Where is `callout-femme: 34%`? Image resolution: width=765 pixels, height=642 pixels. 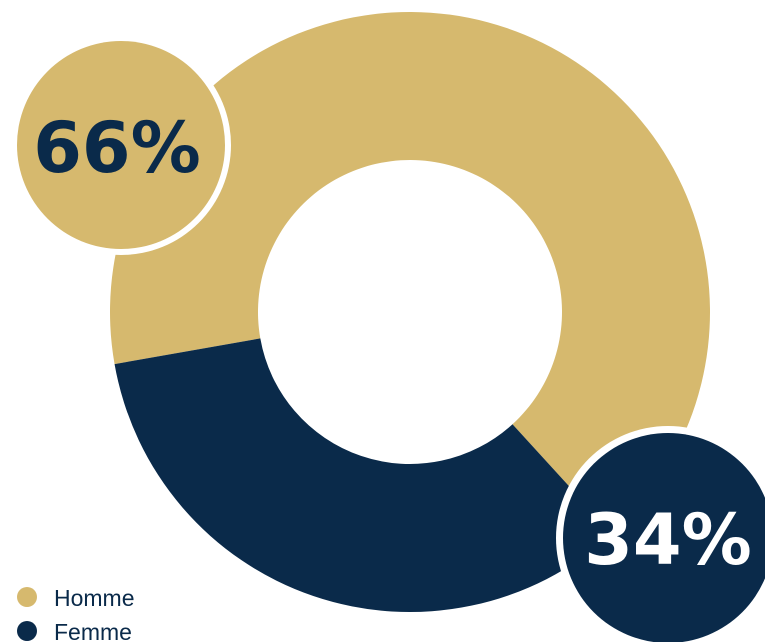 callout-femme: 34% is located at coordinates (660, 534).